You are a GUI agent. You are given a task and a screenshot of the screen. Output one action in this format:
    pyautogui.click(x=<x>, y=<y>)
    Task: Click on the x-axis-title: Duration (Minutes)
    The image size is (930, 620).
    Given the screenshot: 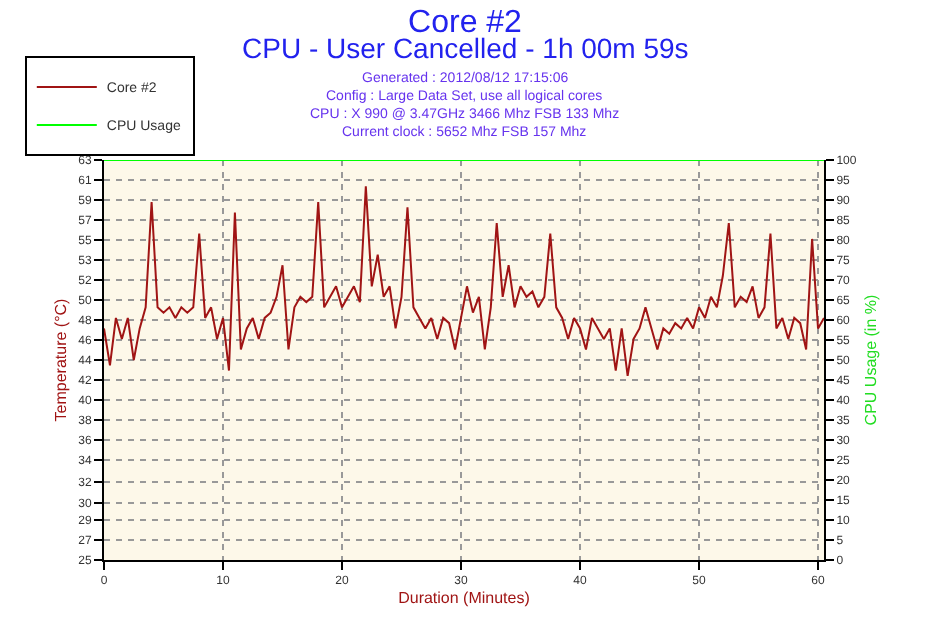 What is the action you would take?
    pyautogui.click(x=464, y=597)
    